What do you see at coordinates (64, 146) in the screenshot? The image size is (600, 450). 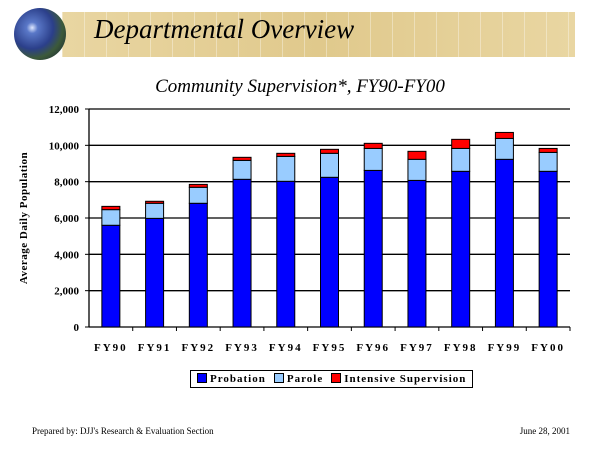 I see `y-tick-label: 10,000` at bounding box center [64, 146].